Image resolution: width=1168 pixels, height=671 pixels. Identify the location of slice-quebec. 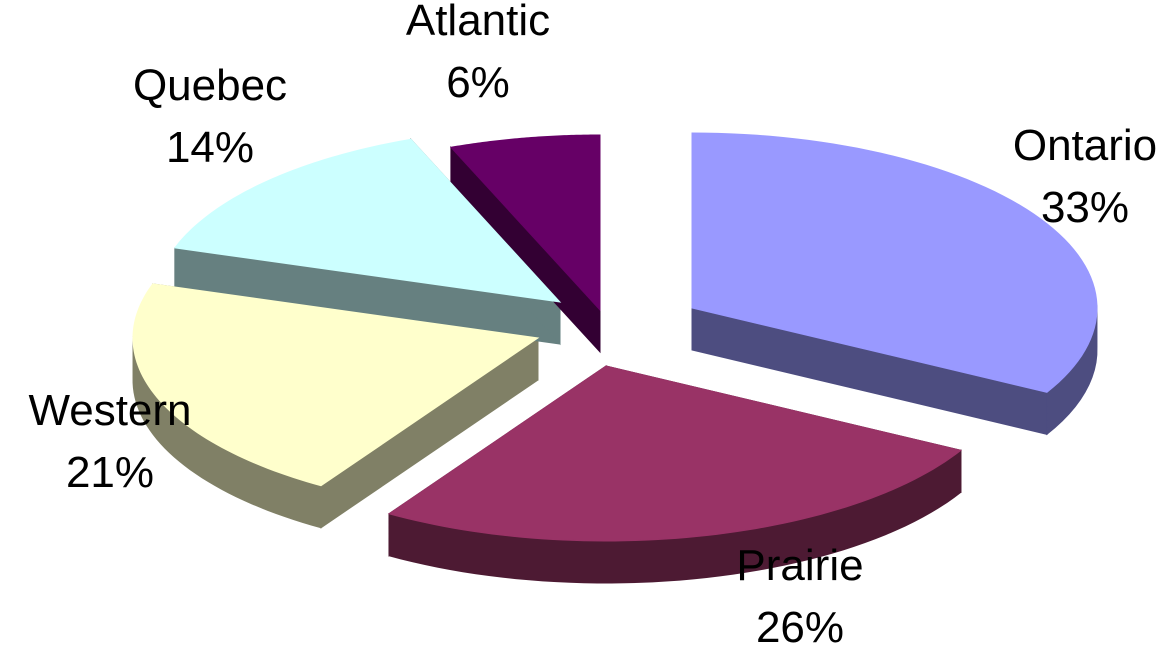
(367, 220).